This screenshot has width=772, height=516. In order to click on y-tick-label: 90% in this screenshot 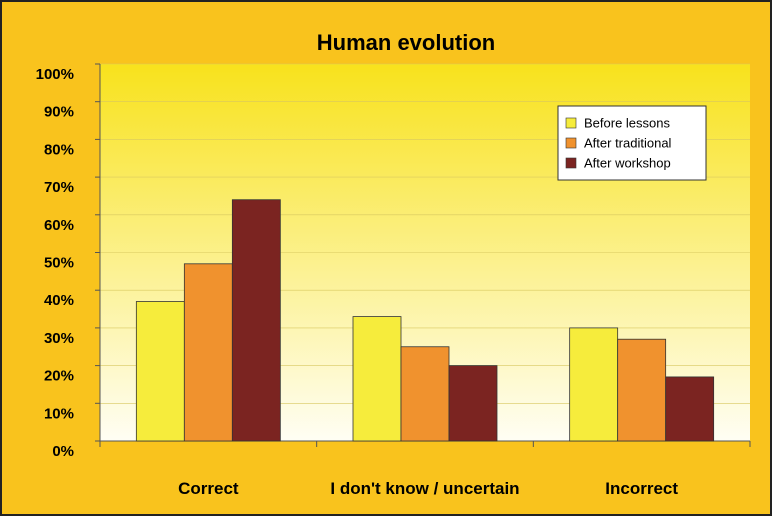, I will do `click(59, 112)`.